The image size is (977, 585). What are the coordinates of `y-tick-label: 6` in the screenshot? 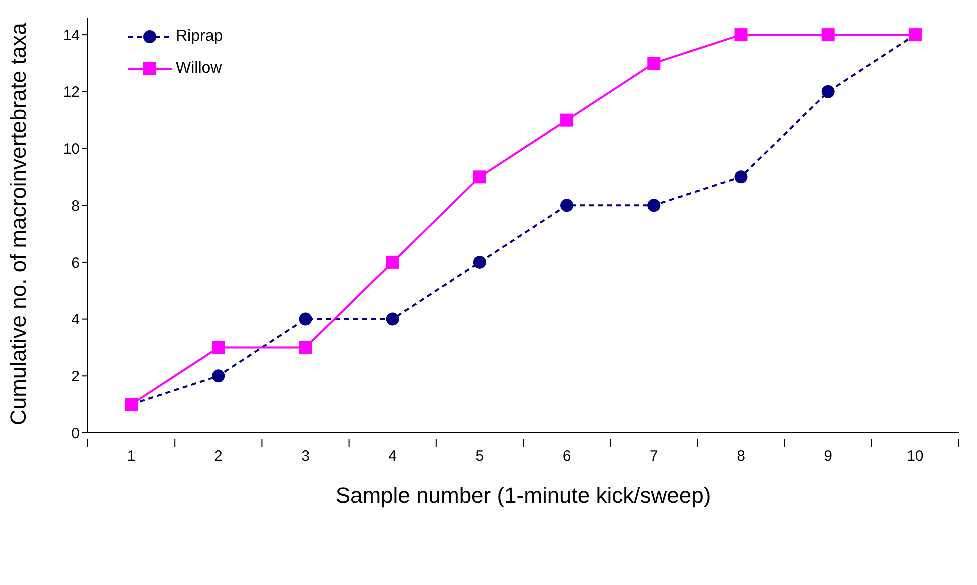 It's located at (76, 263).